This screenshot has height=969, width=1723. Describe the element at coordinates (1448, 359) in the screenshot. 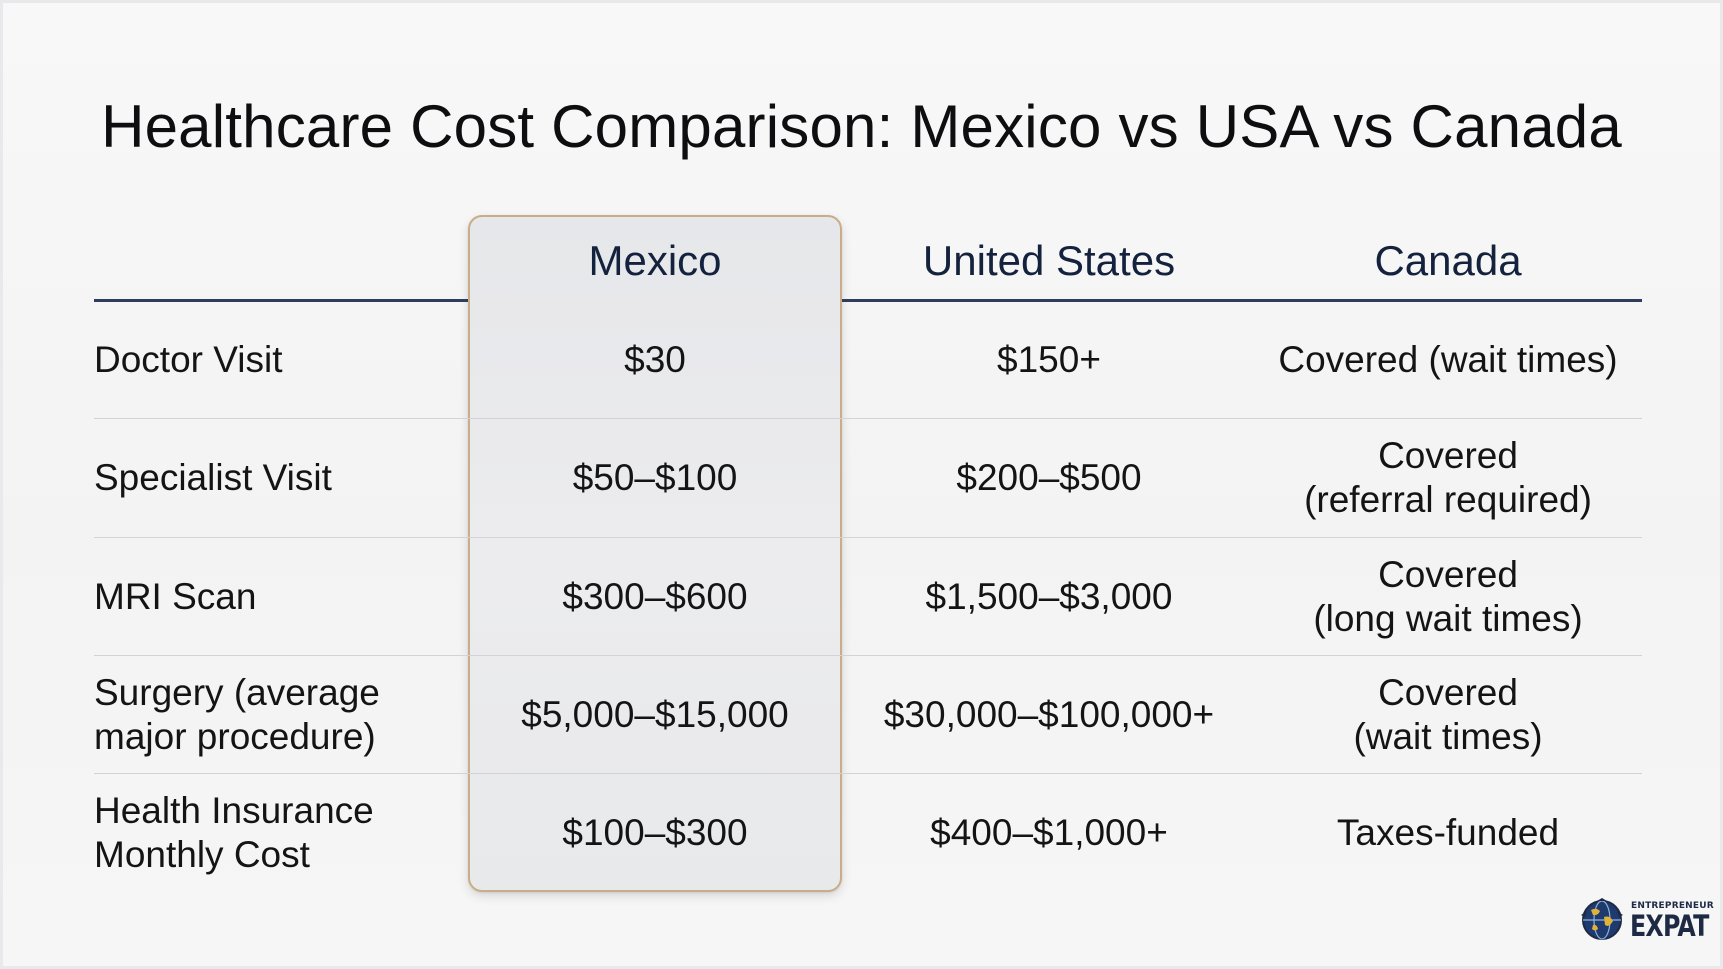

I see `cell-canada-doctor-visit: Covered (wait times)` at that location.